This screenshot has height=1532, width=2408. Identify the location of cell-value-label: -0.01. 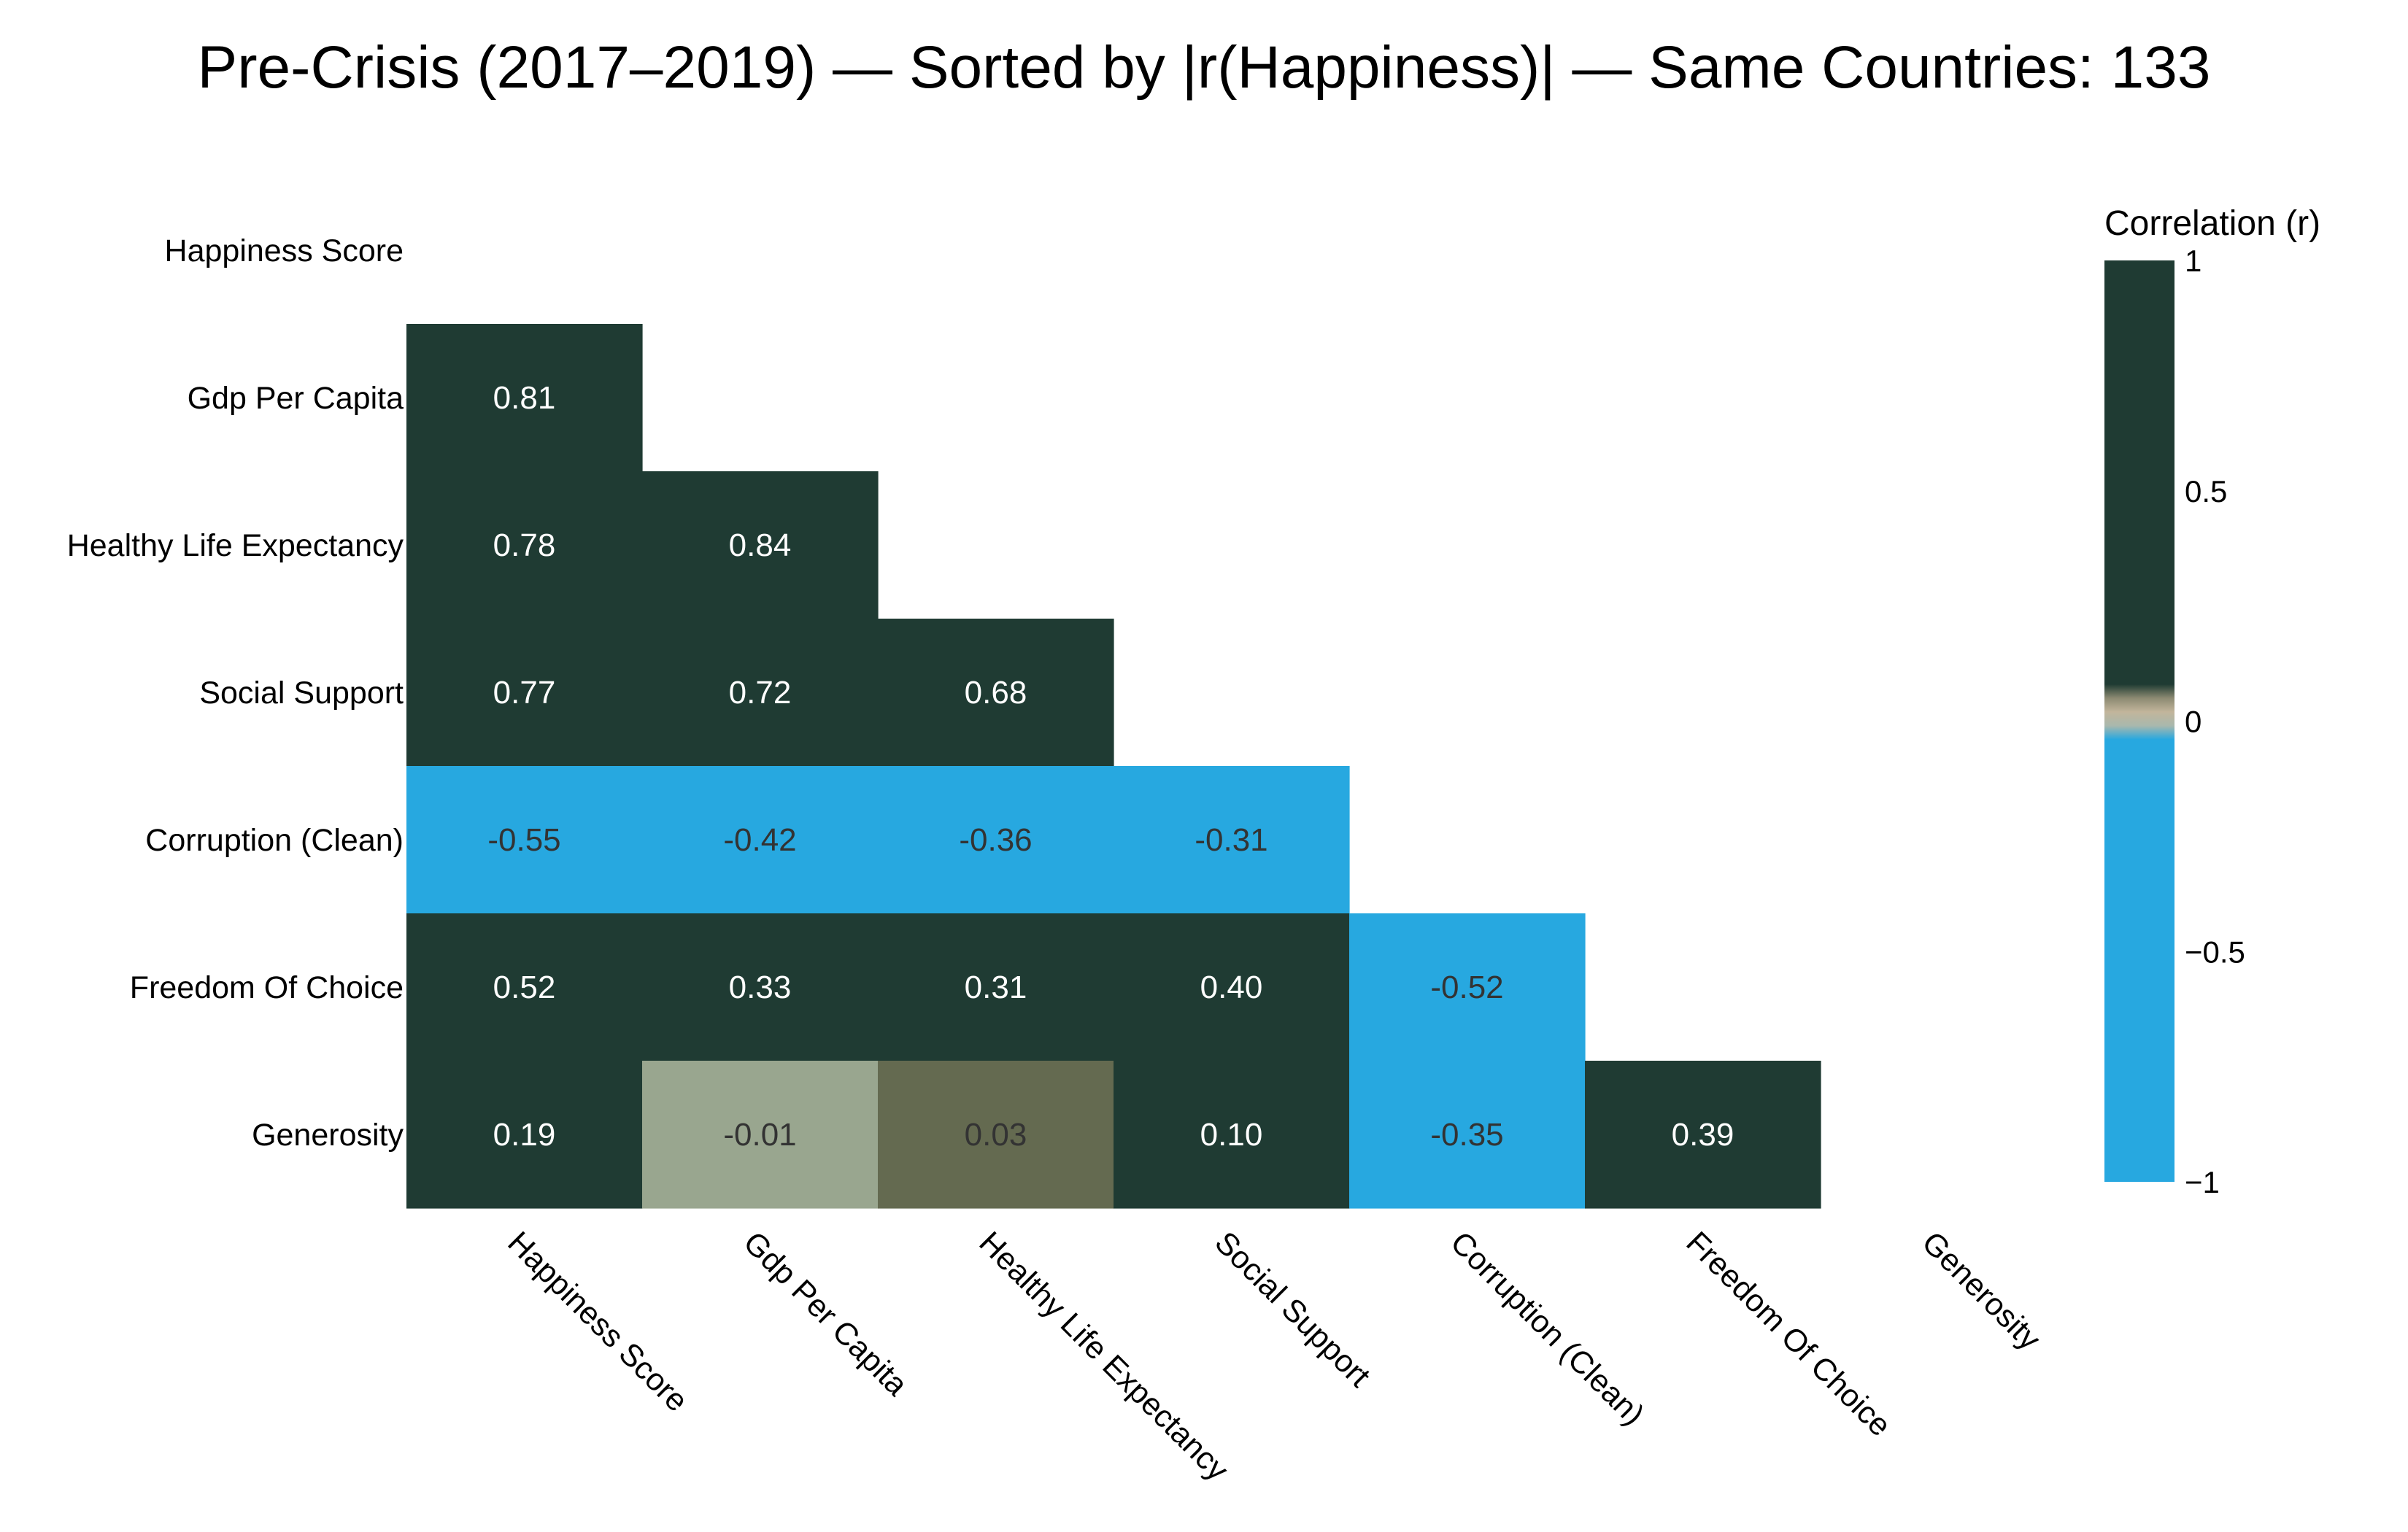
(759, 1135).